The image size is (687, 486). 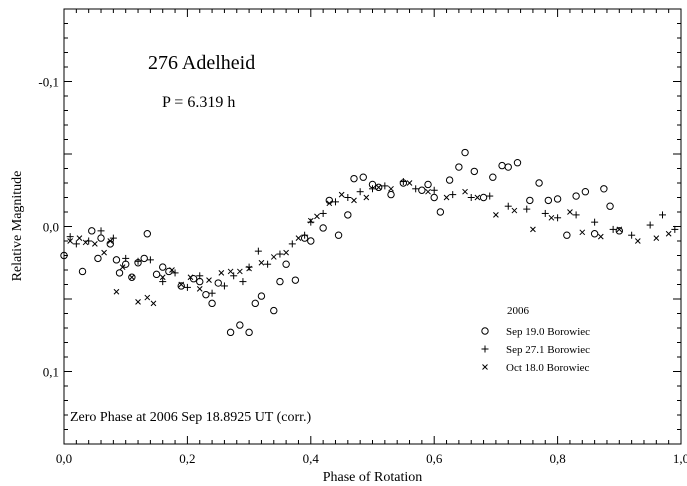 What do you see at coordinates (434, 458) in the screenshot?
I see `x-tick-label: 0,6` at bounding box center [434, 458].